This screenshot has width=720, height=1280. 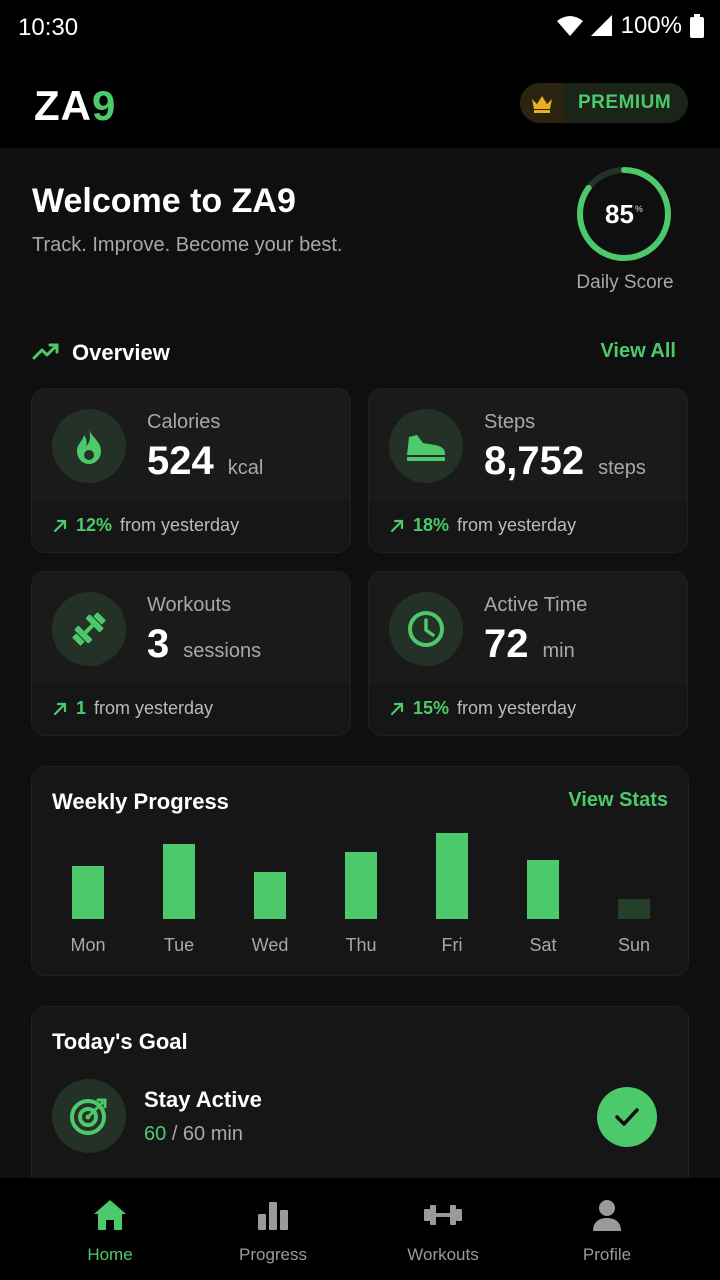 I want to click on card-label: Calories, so click(x=184, y=422).